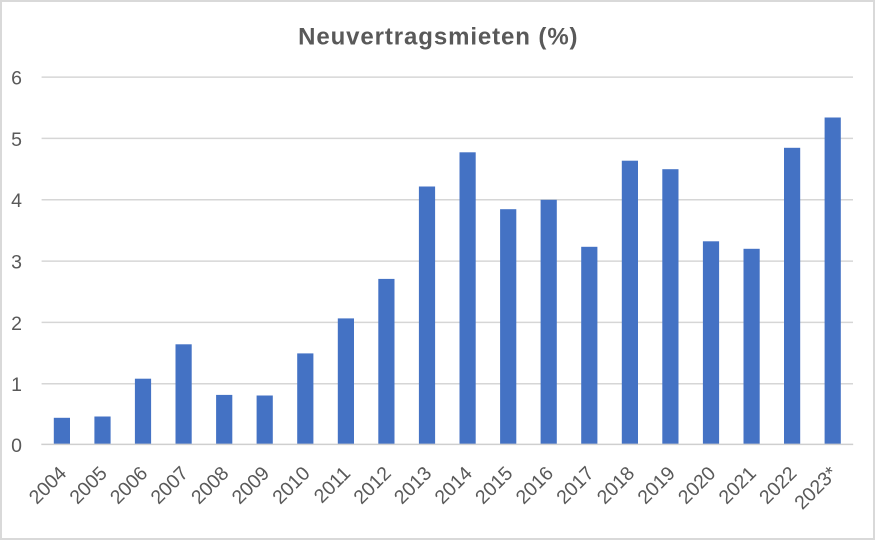 The image size is (875, 540). I want to click on svg-text: 3, so click(16, 263).